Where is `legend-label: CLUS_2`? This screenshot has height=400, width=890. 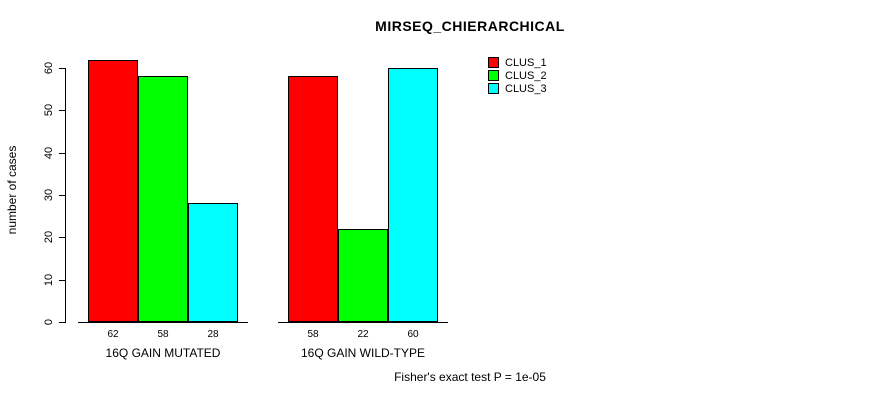
legend-label: CLUS_2 is located at coordinates (526, 76).